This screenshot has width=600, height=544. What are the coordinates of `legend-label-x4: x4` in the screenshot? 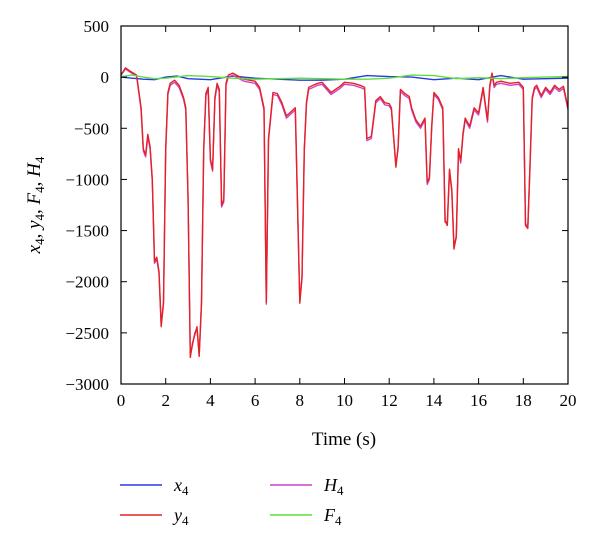 It's located at (181, 486).